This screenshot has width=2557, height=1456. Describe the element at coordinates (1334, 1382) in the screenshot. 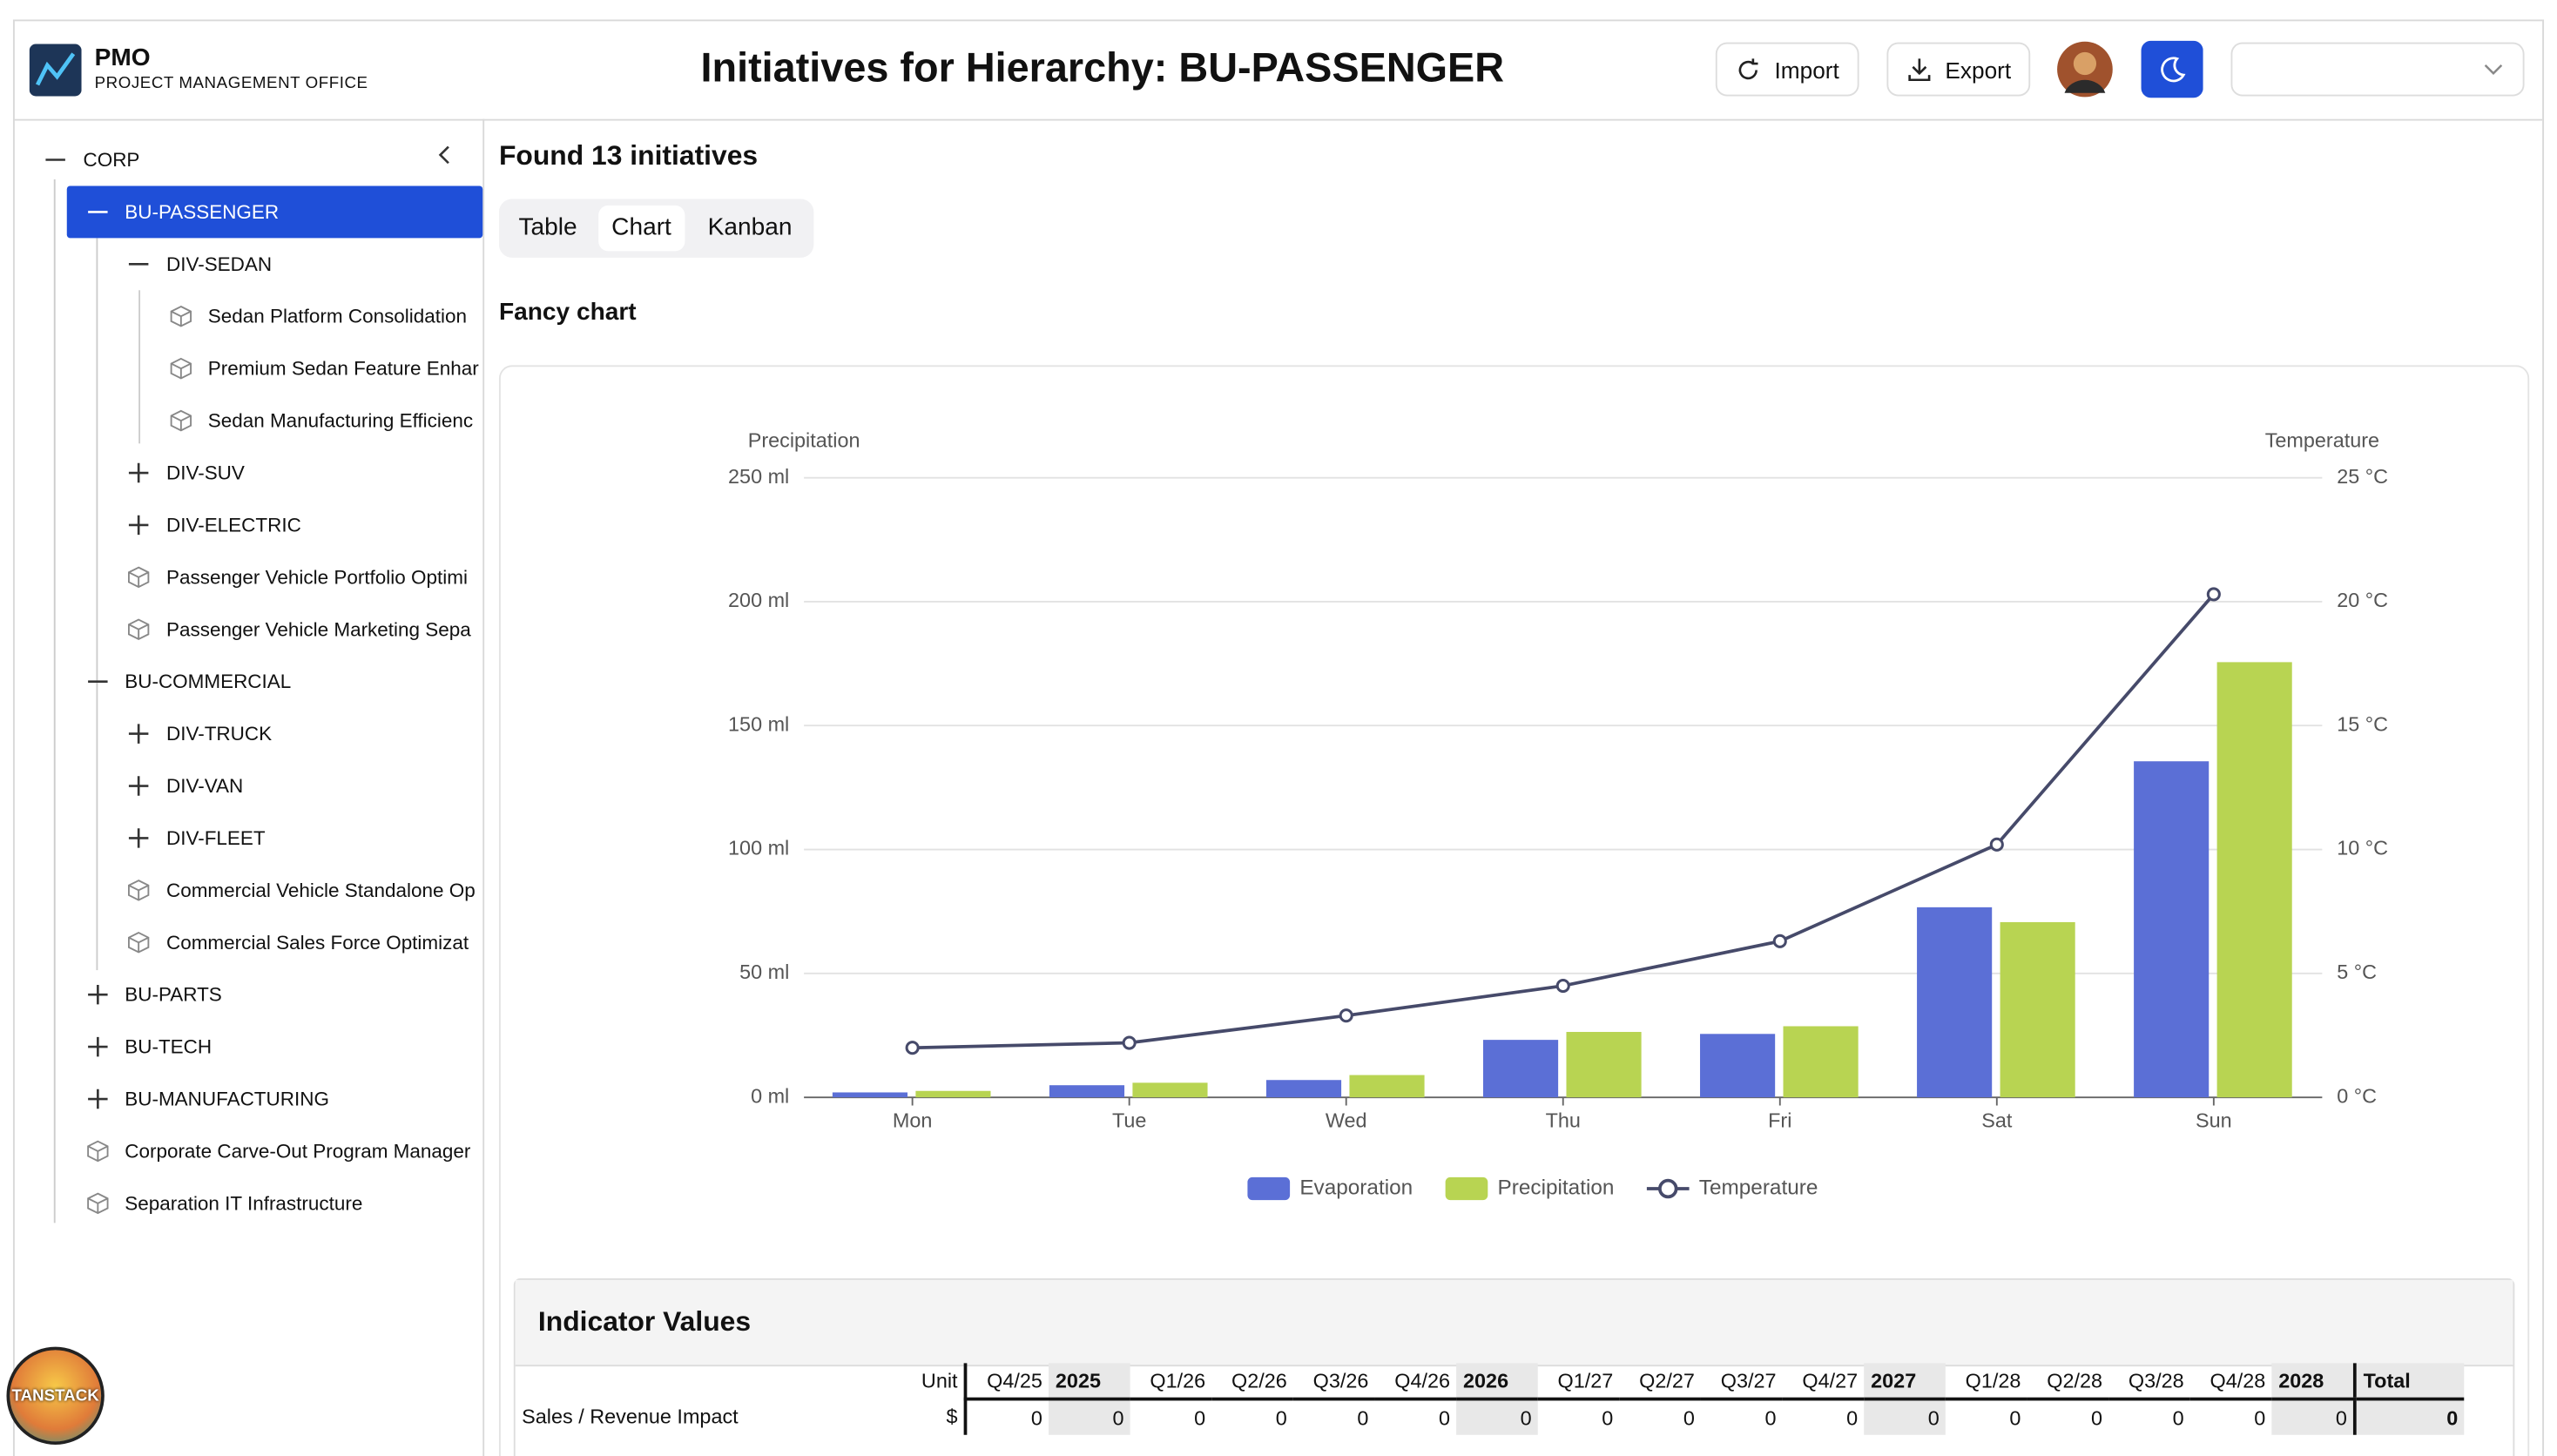

I see `column-header: Q3/26` at that location.